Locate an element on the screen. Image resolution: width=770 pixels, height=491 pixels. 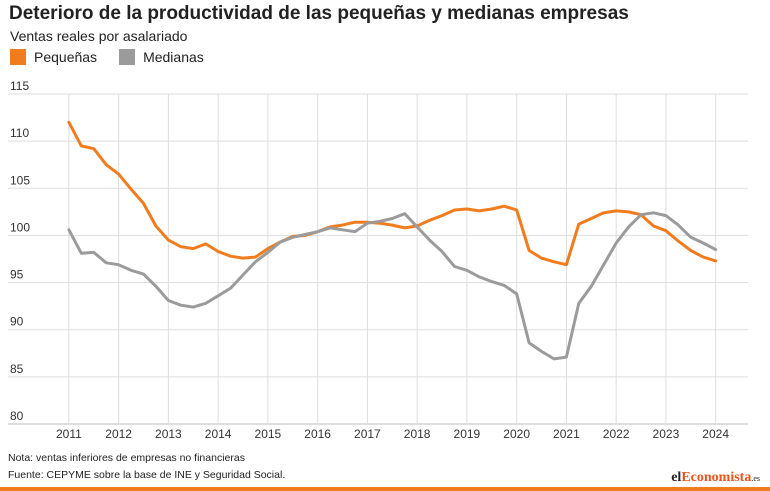
chart-subtitle: Ventas reales por asalariado is located at coordinates (99, 36).